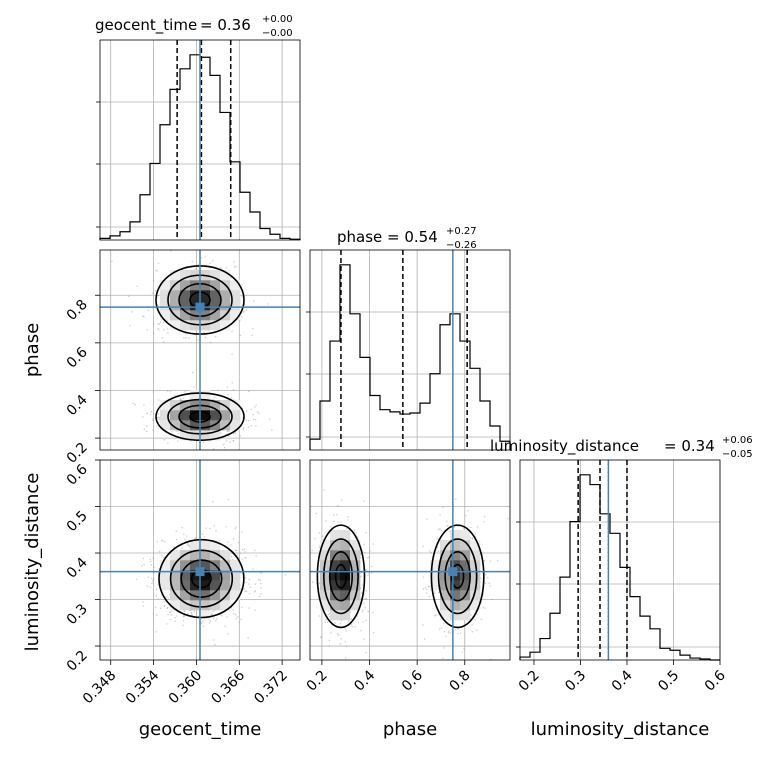  What do you see at coordinates (412, 237) in the screenshot?
I see `title-phase-eq: = 0.54` at bounding box center [412, 237].